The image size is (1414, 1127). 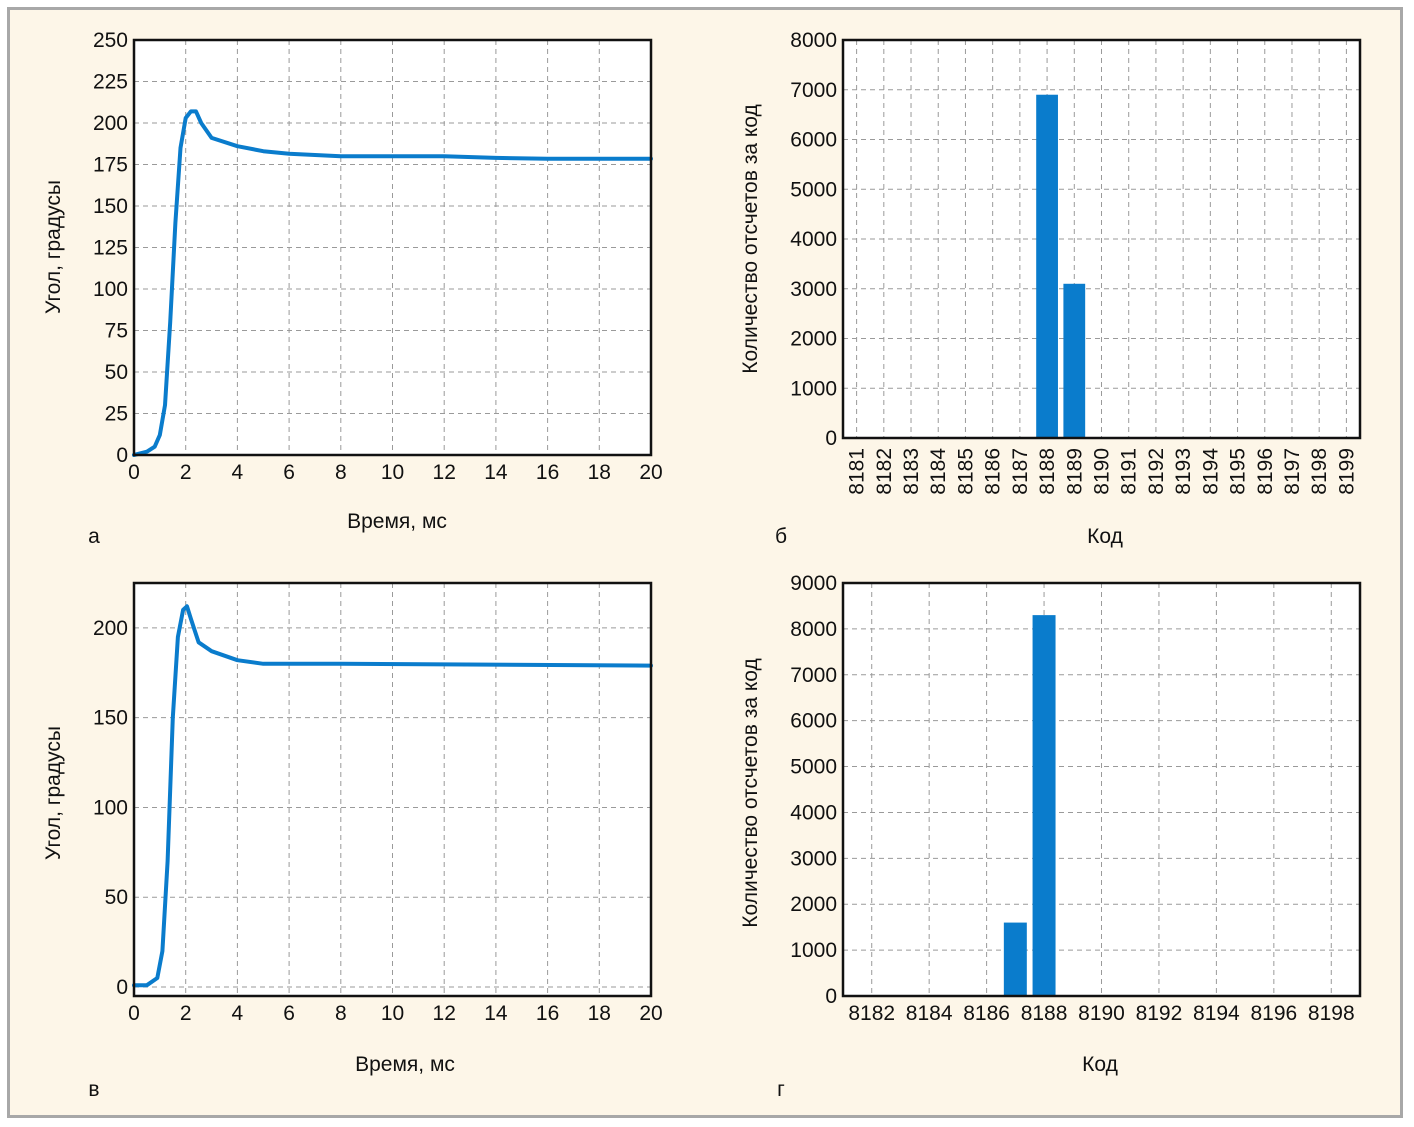 I want to click on y-tick-label: 25, so click(x=116, y=414).